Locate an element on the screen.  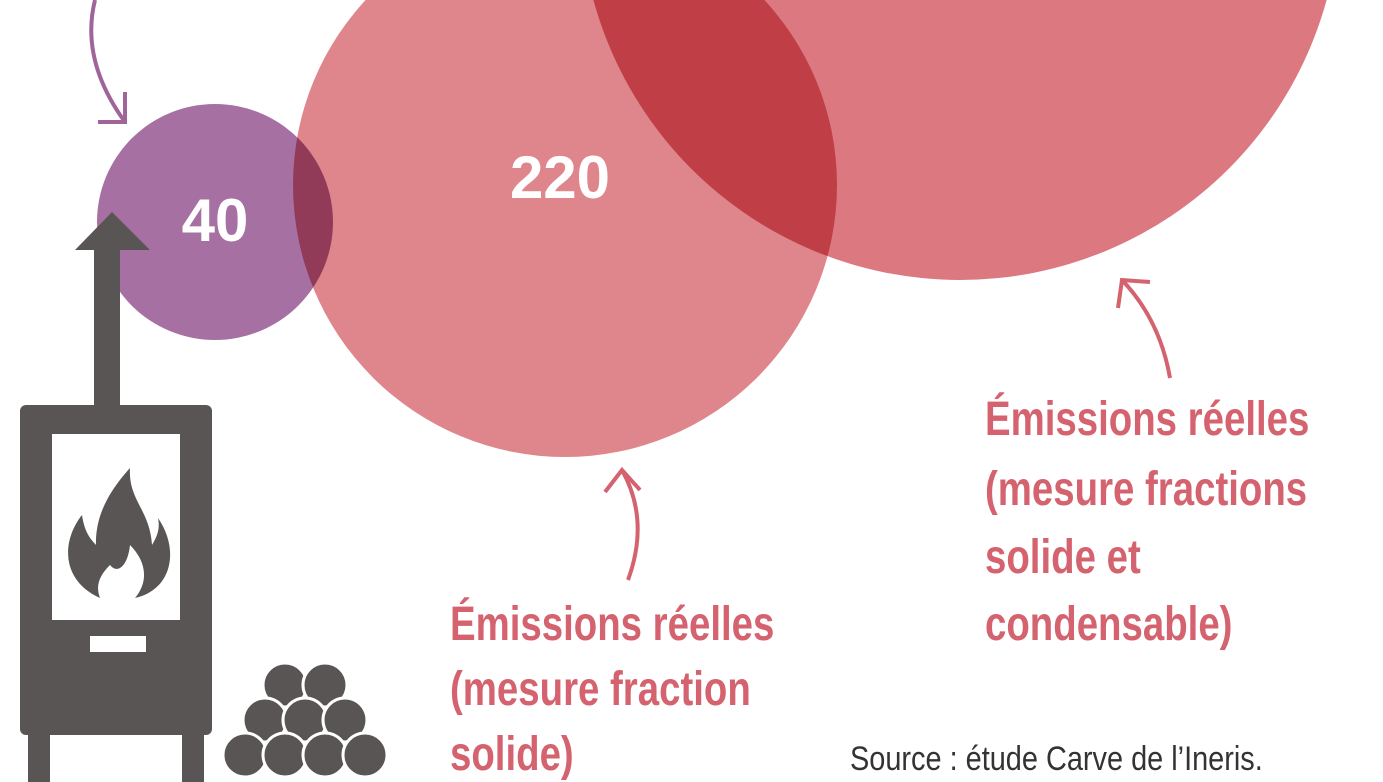
stove-icon is located at coordinates (116, 497).